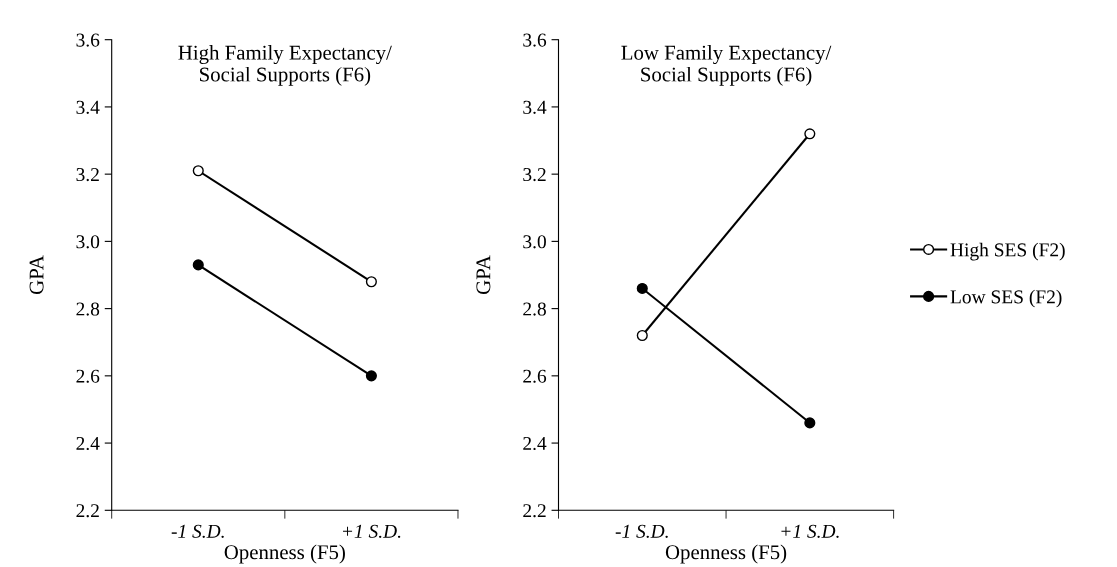 Image resolution: width=1117 pixels, height=567 pixels. What do you see at coordinates (726, 65) in the screenshot?
I see `text: Low Family Expectancy/ Social Supports (F6)` at bounding box center [726, 65].